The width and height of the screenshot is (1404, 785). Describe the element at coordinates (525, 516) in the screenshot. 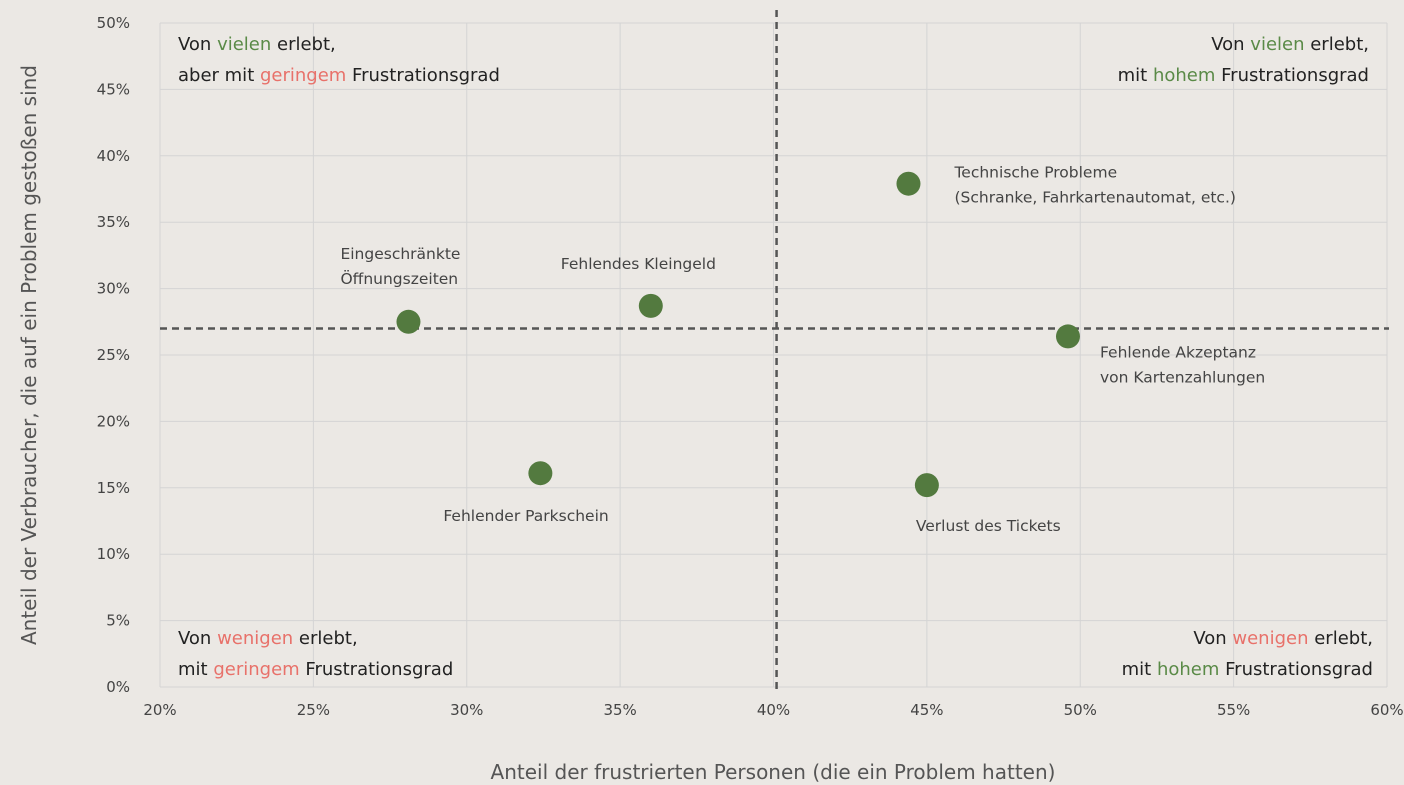

I see `point-label: Fehlender Parkschein` at that location.